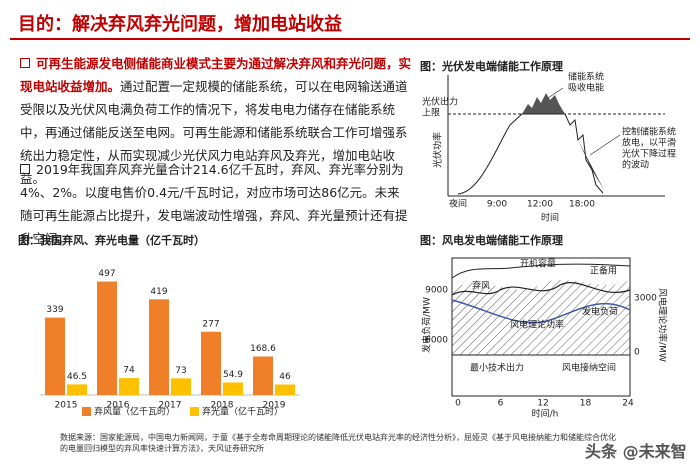  What do you see at coordinates (458, 404) in the screenshot?
I see `x-tick-label: 0` at bounding box center [458, 404].